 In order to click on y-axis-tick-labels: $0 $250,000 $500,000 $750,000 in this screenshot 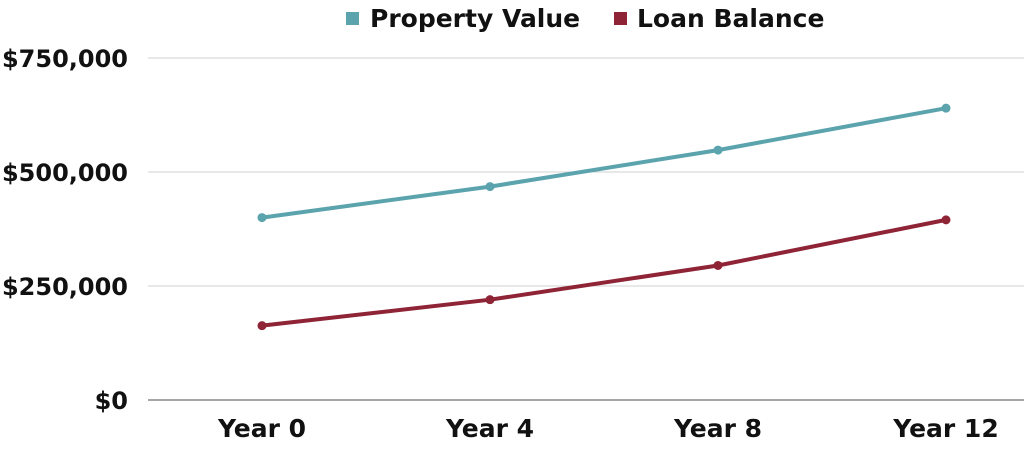, I will do `click(65, 230)`.